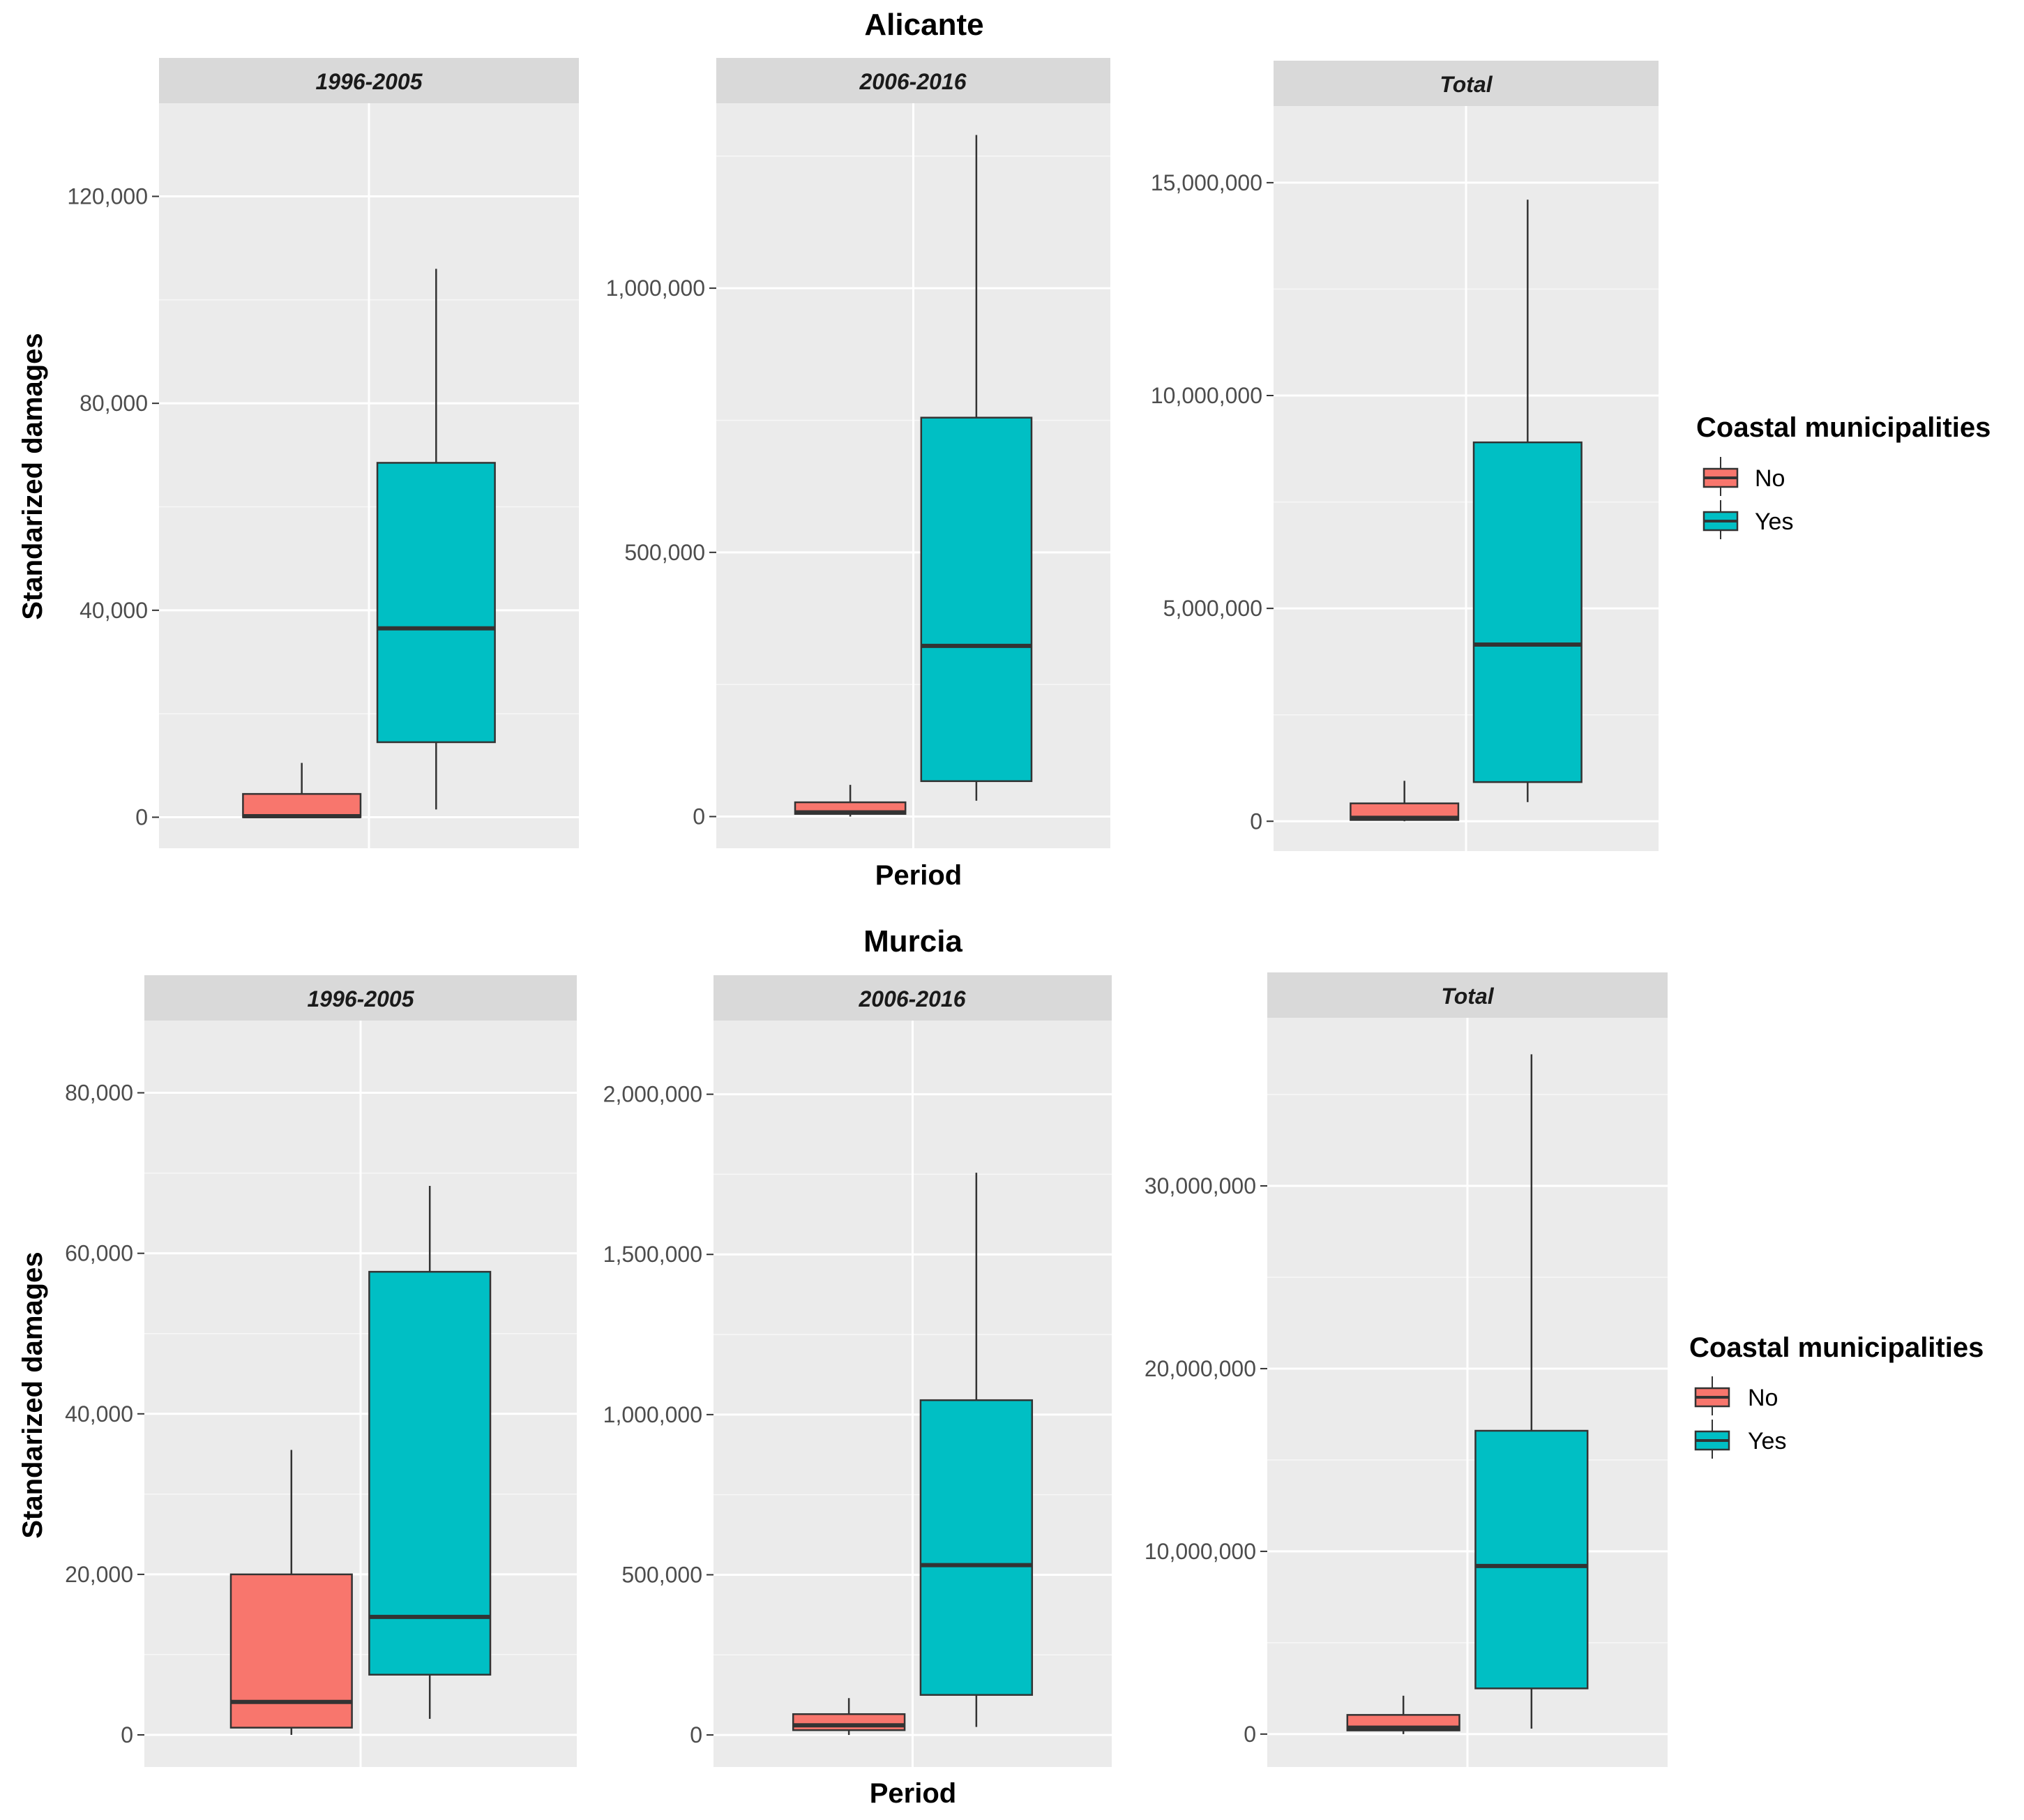 The image size is (2024, 1820). Describe the element at coordinates (857, 1394) in the screenshot. I see `plot-area: 0 500,000 1,000,000 1,500,000 2,000,000` at that location.